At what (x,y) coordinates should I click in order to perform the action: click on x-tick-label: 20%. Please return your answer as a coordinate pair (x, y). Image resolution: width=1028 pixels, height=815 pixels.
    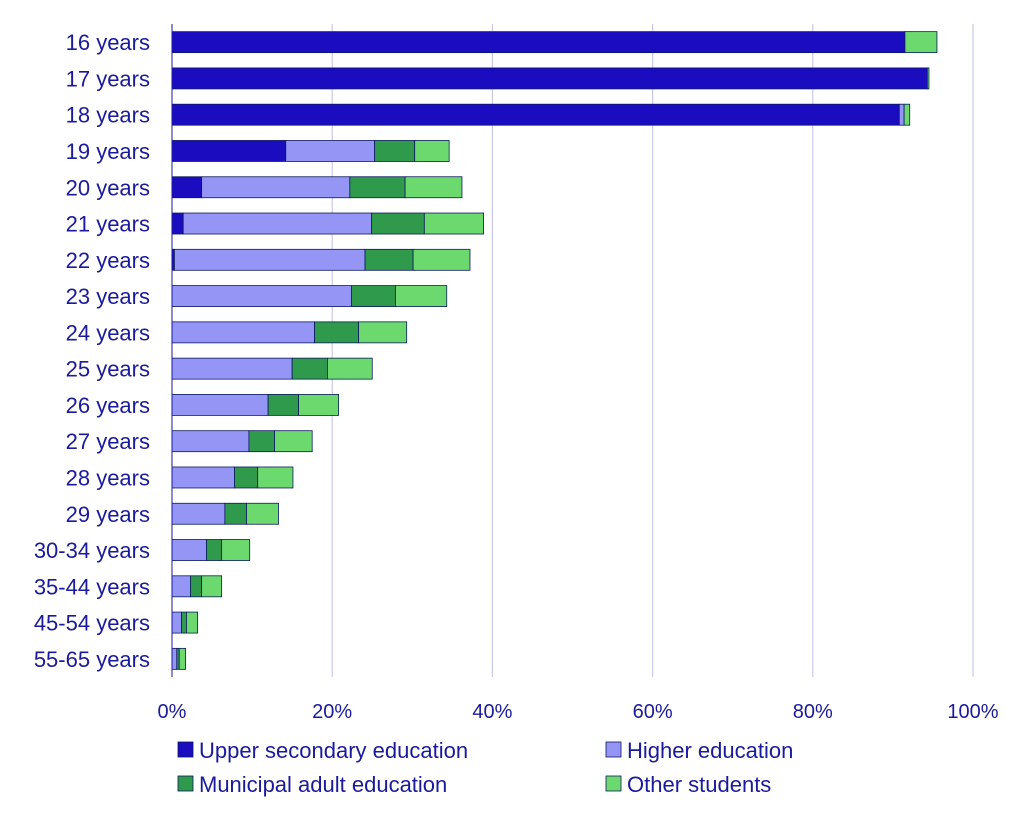
    Looking at the image, I should click on (332, 712).